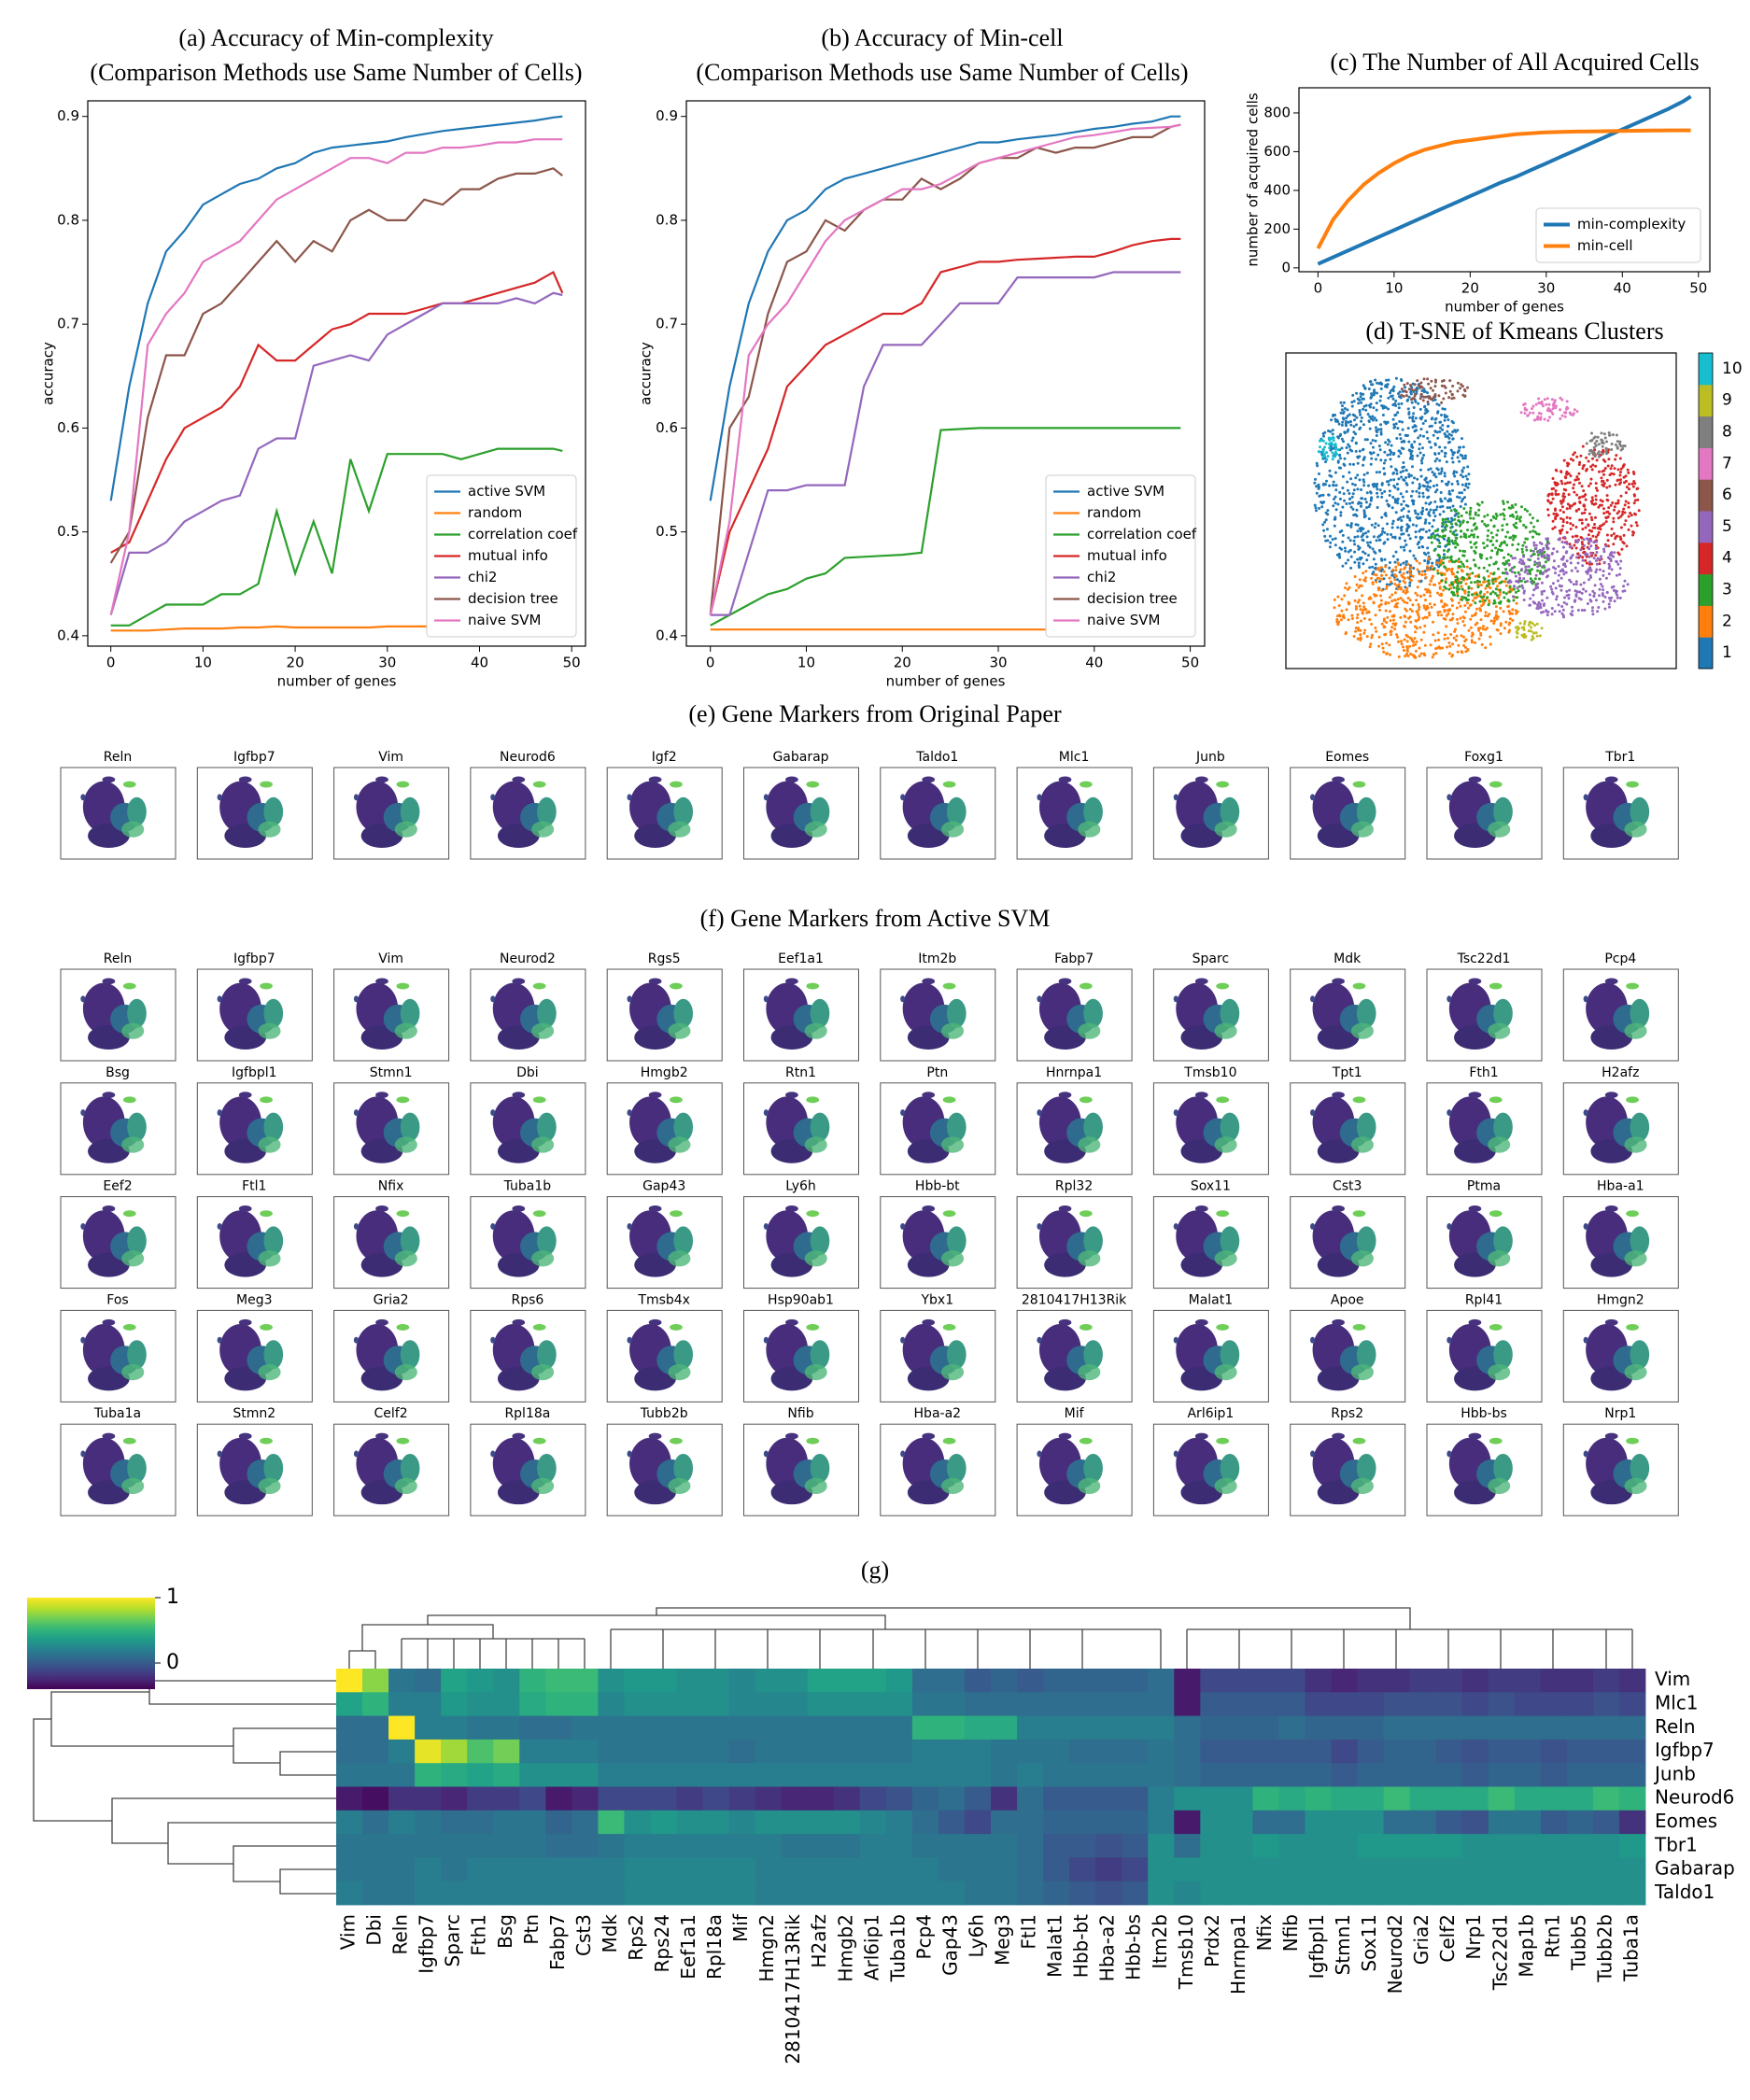 The image size is (1750, 2100). I want to click on x-axis-label: number of genes, so click(337, 681).